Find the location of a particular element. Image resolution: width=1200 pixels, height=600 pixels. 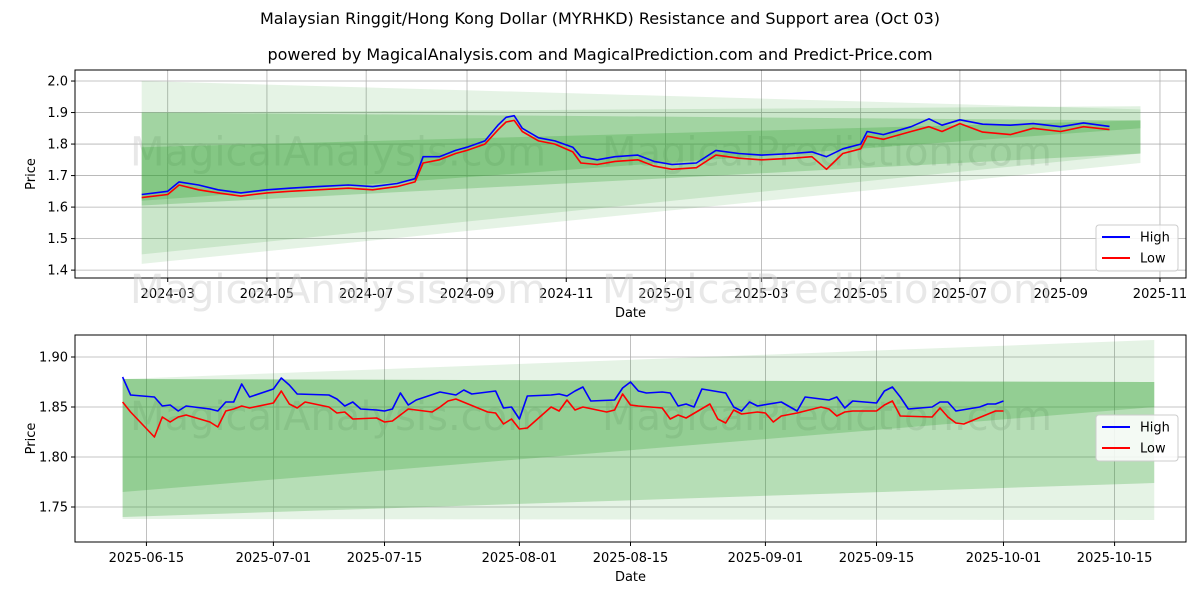

x-tick-label: 2025-07-15 is located at coordinates (385, 558).